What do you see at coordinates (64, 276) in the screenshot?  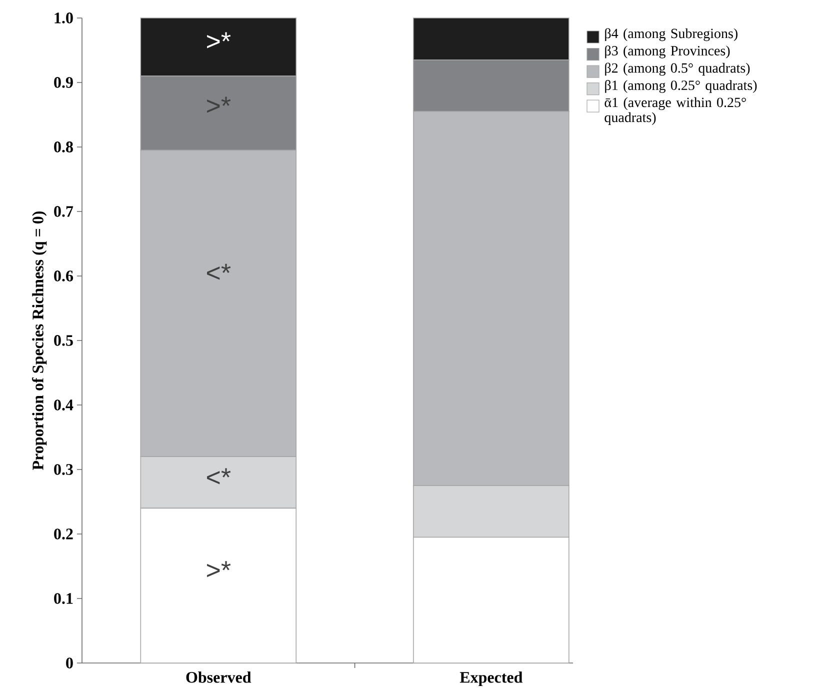 I see `y-tick-label: 0.6` at bounding box center [64, 276].